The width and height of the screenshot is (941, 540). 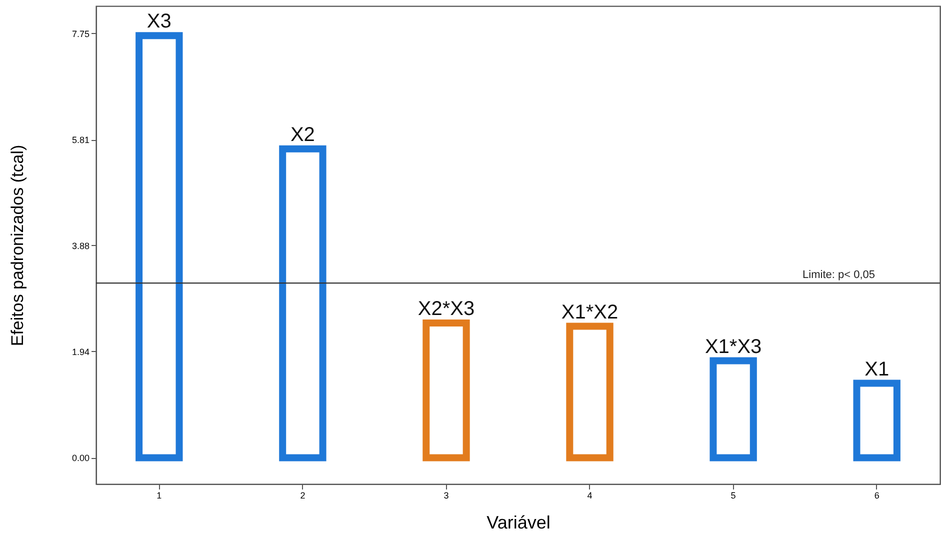 What do you see at coordinates (159, 21) in the screenshot?
I see `annotation: X3` at bounding box center [159, 21].